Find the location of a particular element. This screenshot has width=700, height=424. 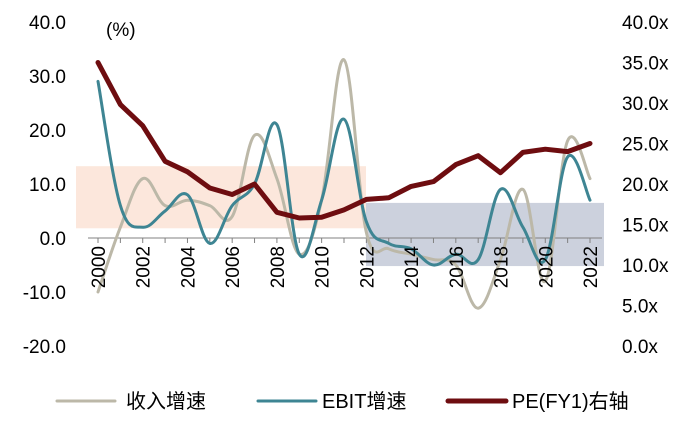

y-left-tick-label: -10.0 is located at coordinates (44, 293).